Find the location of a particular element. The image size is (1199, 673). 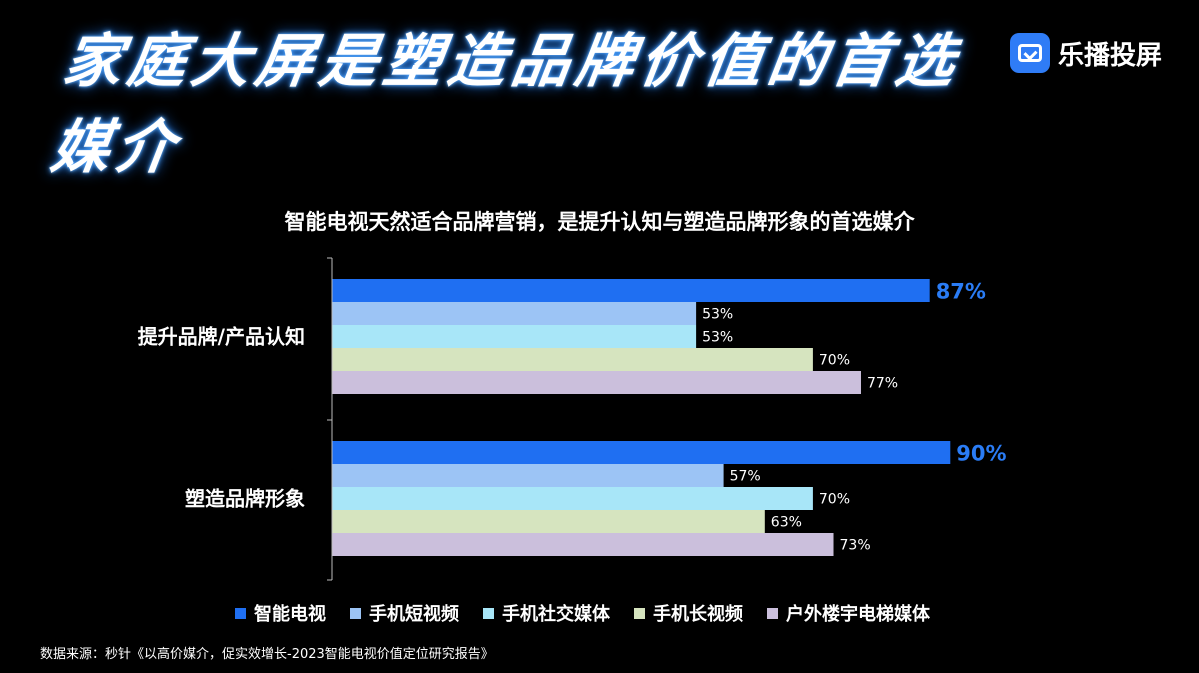

chart-legend: 智能电视 手机短视频 手机社交媒体 手机长视频 户外楼宇电梯媒体 is located at coordinates (582, 613).